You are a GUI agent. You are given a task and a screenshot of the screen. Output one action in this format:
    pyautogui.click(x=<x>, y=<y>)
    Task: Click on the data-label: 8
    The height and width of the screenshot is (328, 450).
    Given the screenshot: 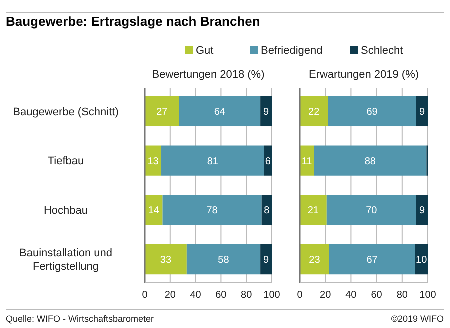 What is the action you would take?
    pyautogui.click(x=267, y=211)
    